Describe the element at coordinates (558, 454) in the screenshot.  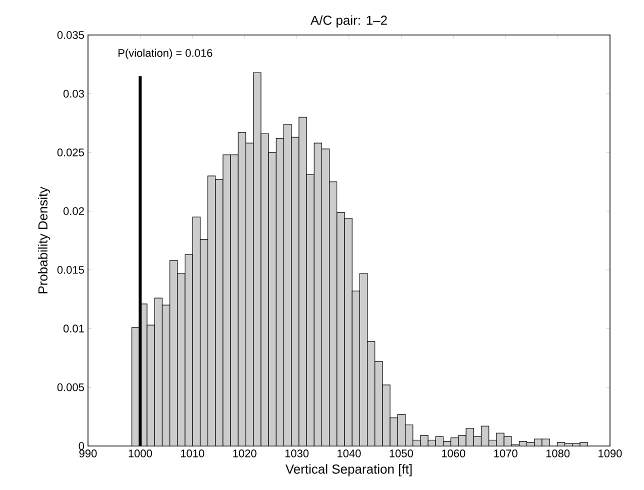
I see `x-tick-label: 1080` at that location.